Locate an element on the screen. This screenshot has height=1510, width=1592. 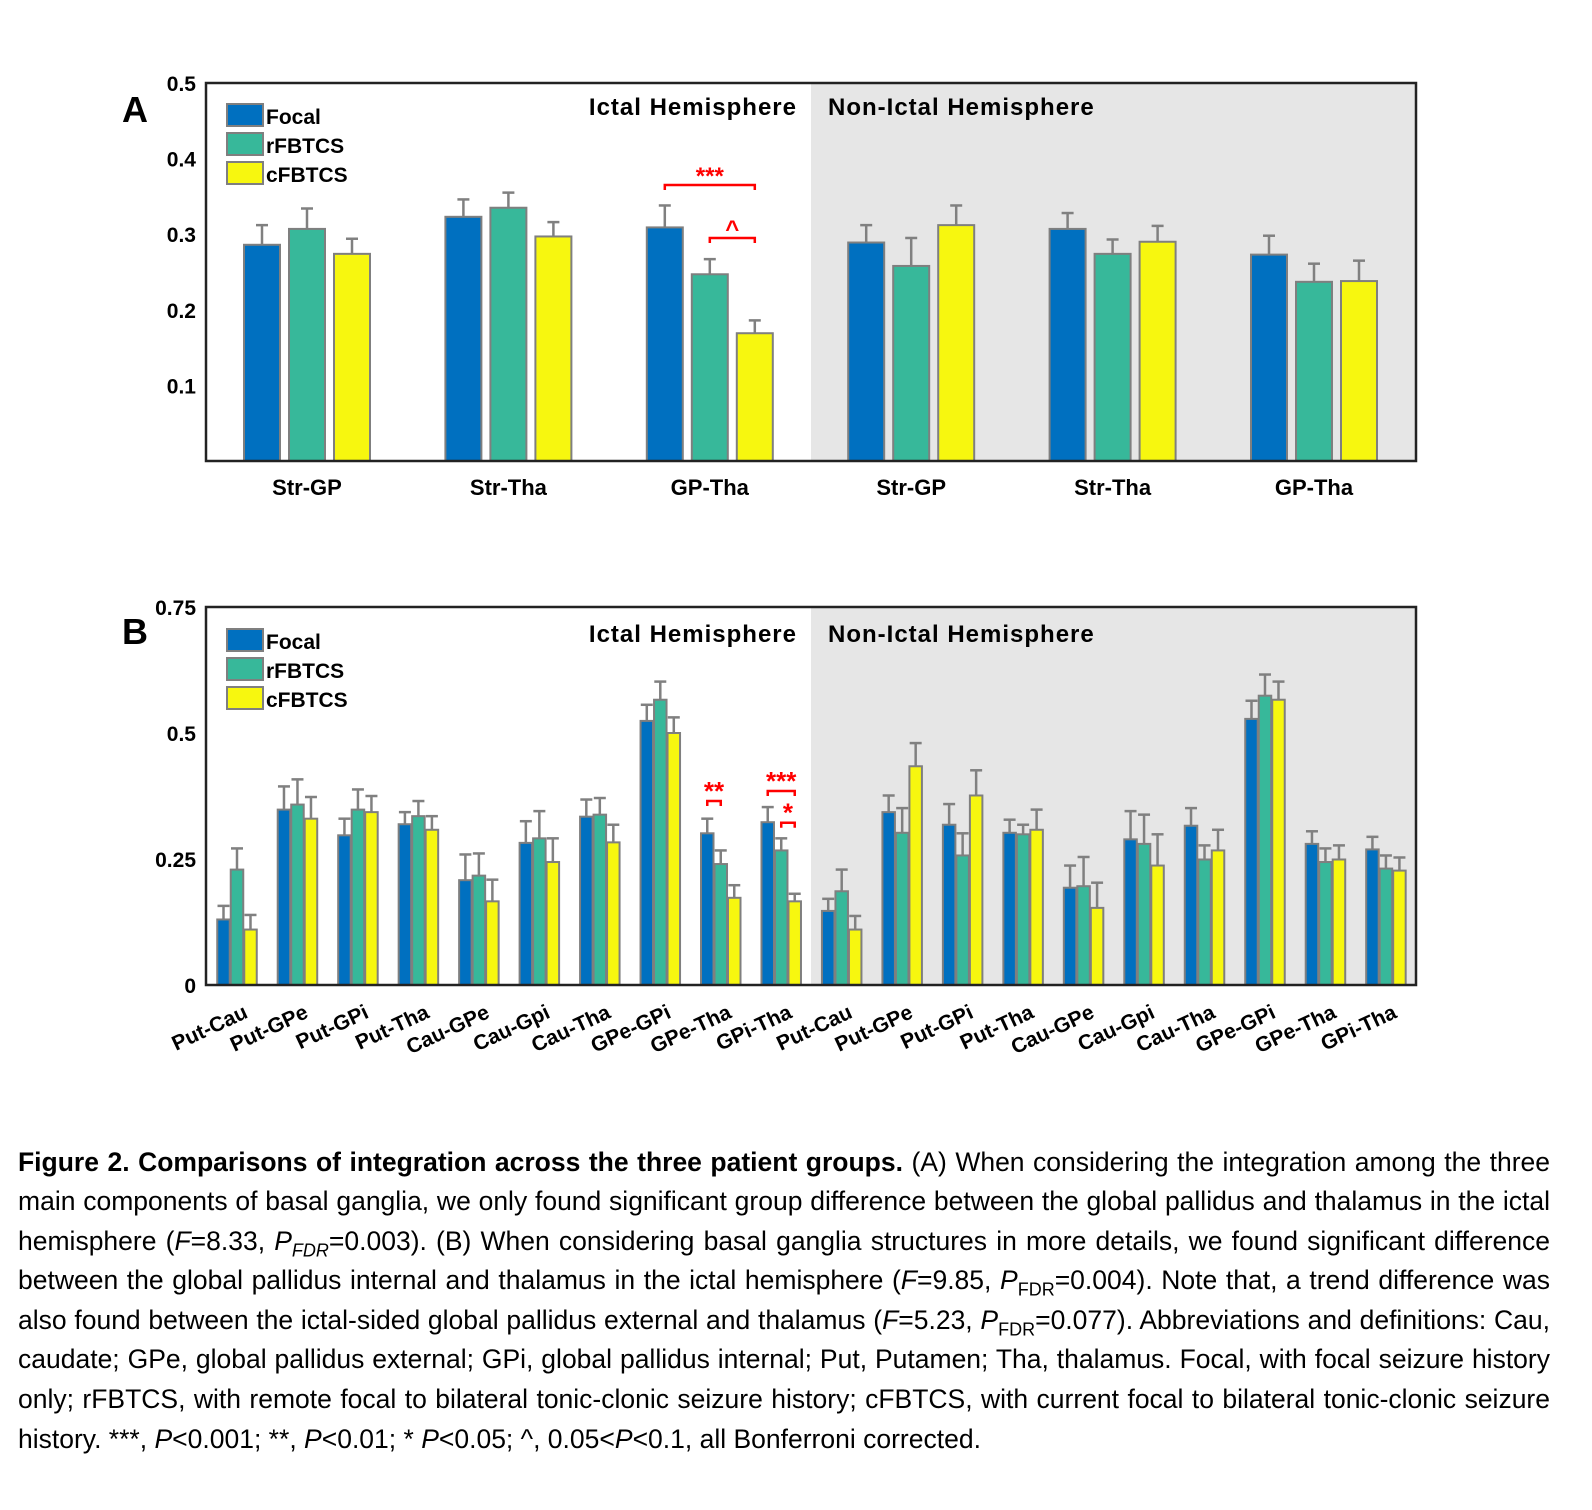
legend-label: rFBTCS is located at coordinates (305, 671).